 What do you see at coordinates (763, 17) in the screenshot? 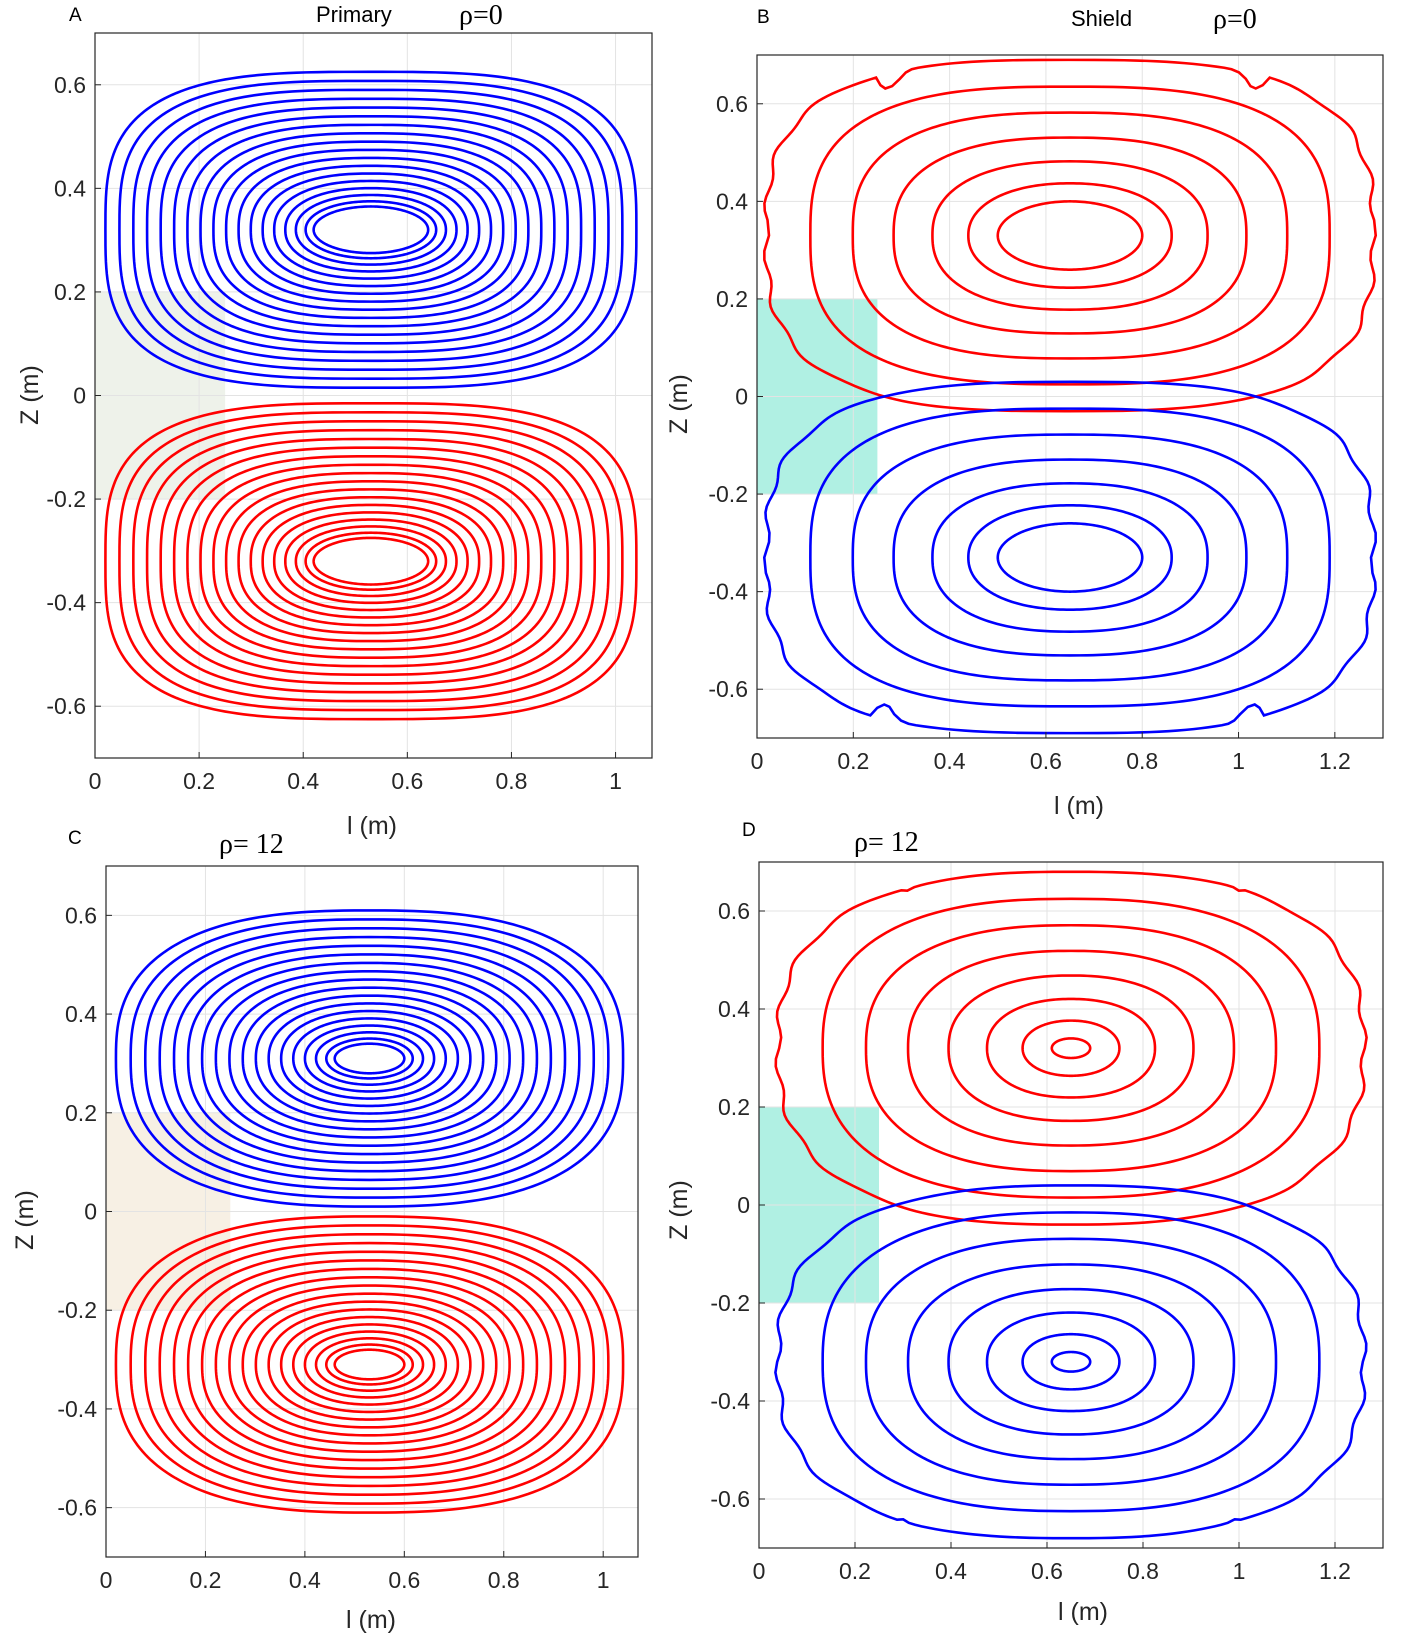
I see `panel-letter: B` at bounding box center [763, 17].